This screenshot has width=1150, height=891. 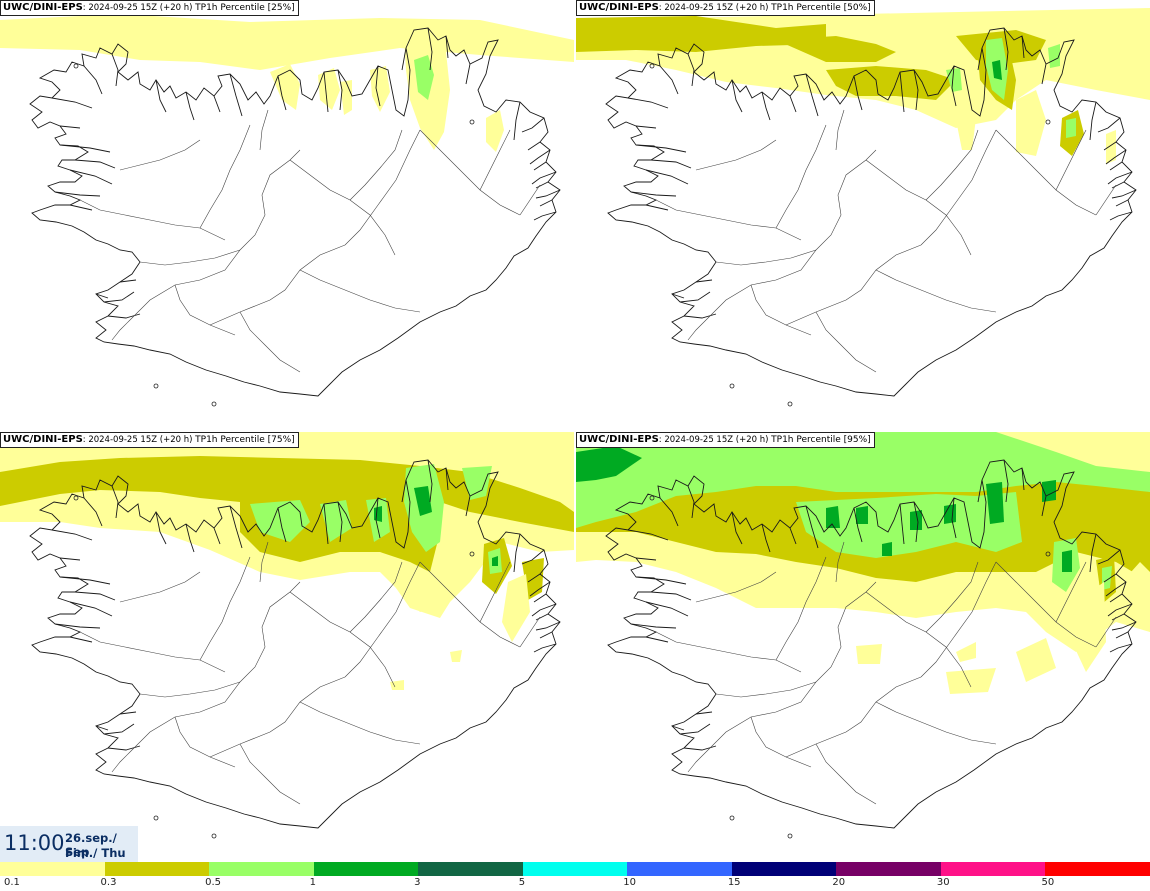 I want to click on legend-tick-label: 0.3, so click(x=108, y=882).